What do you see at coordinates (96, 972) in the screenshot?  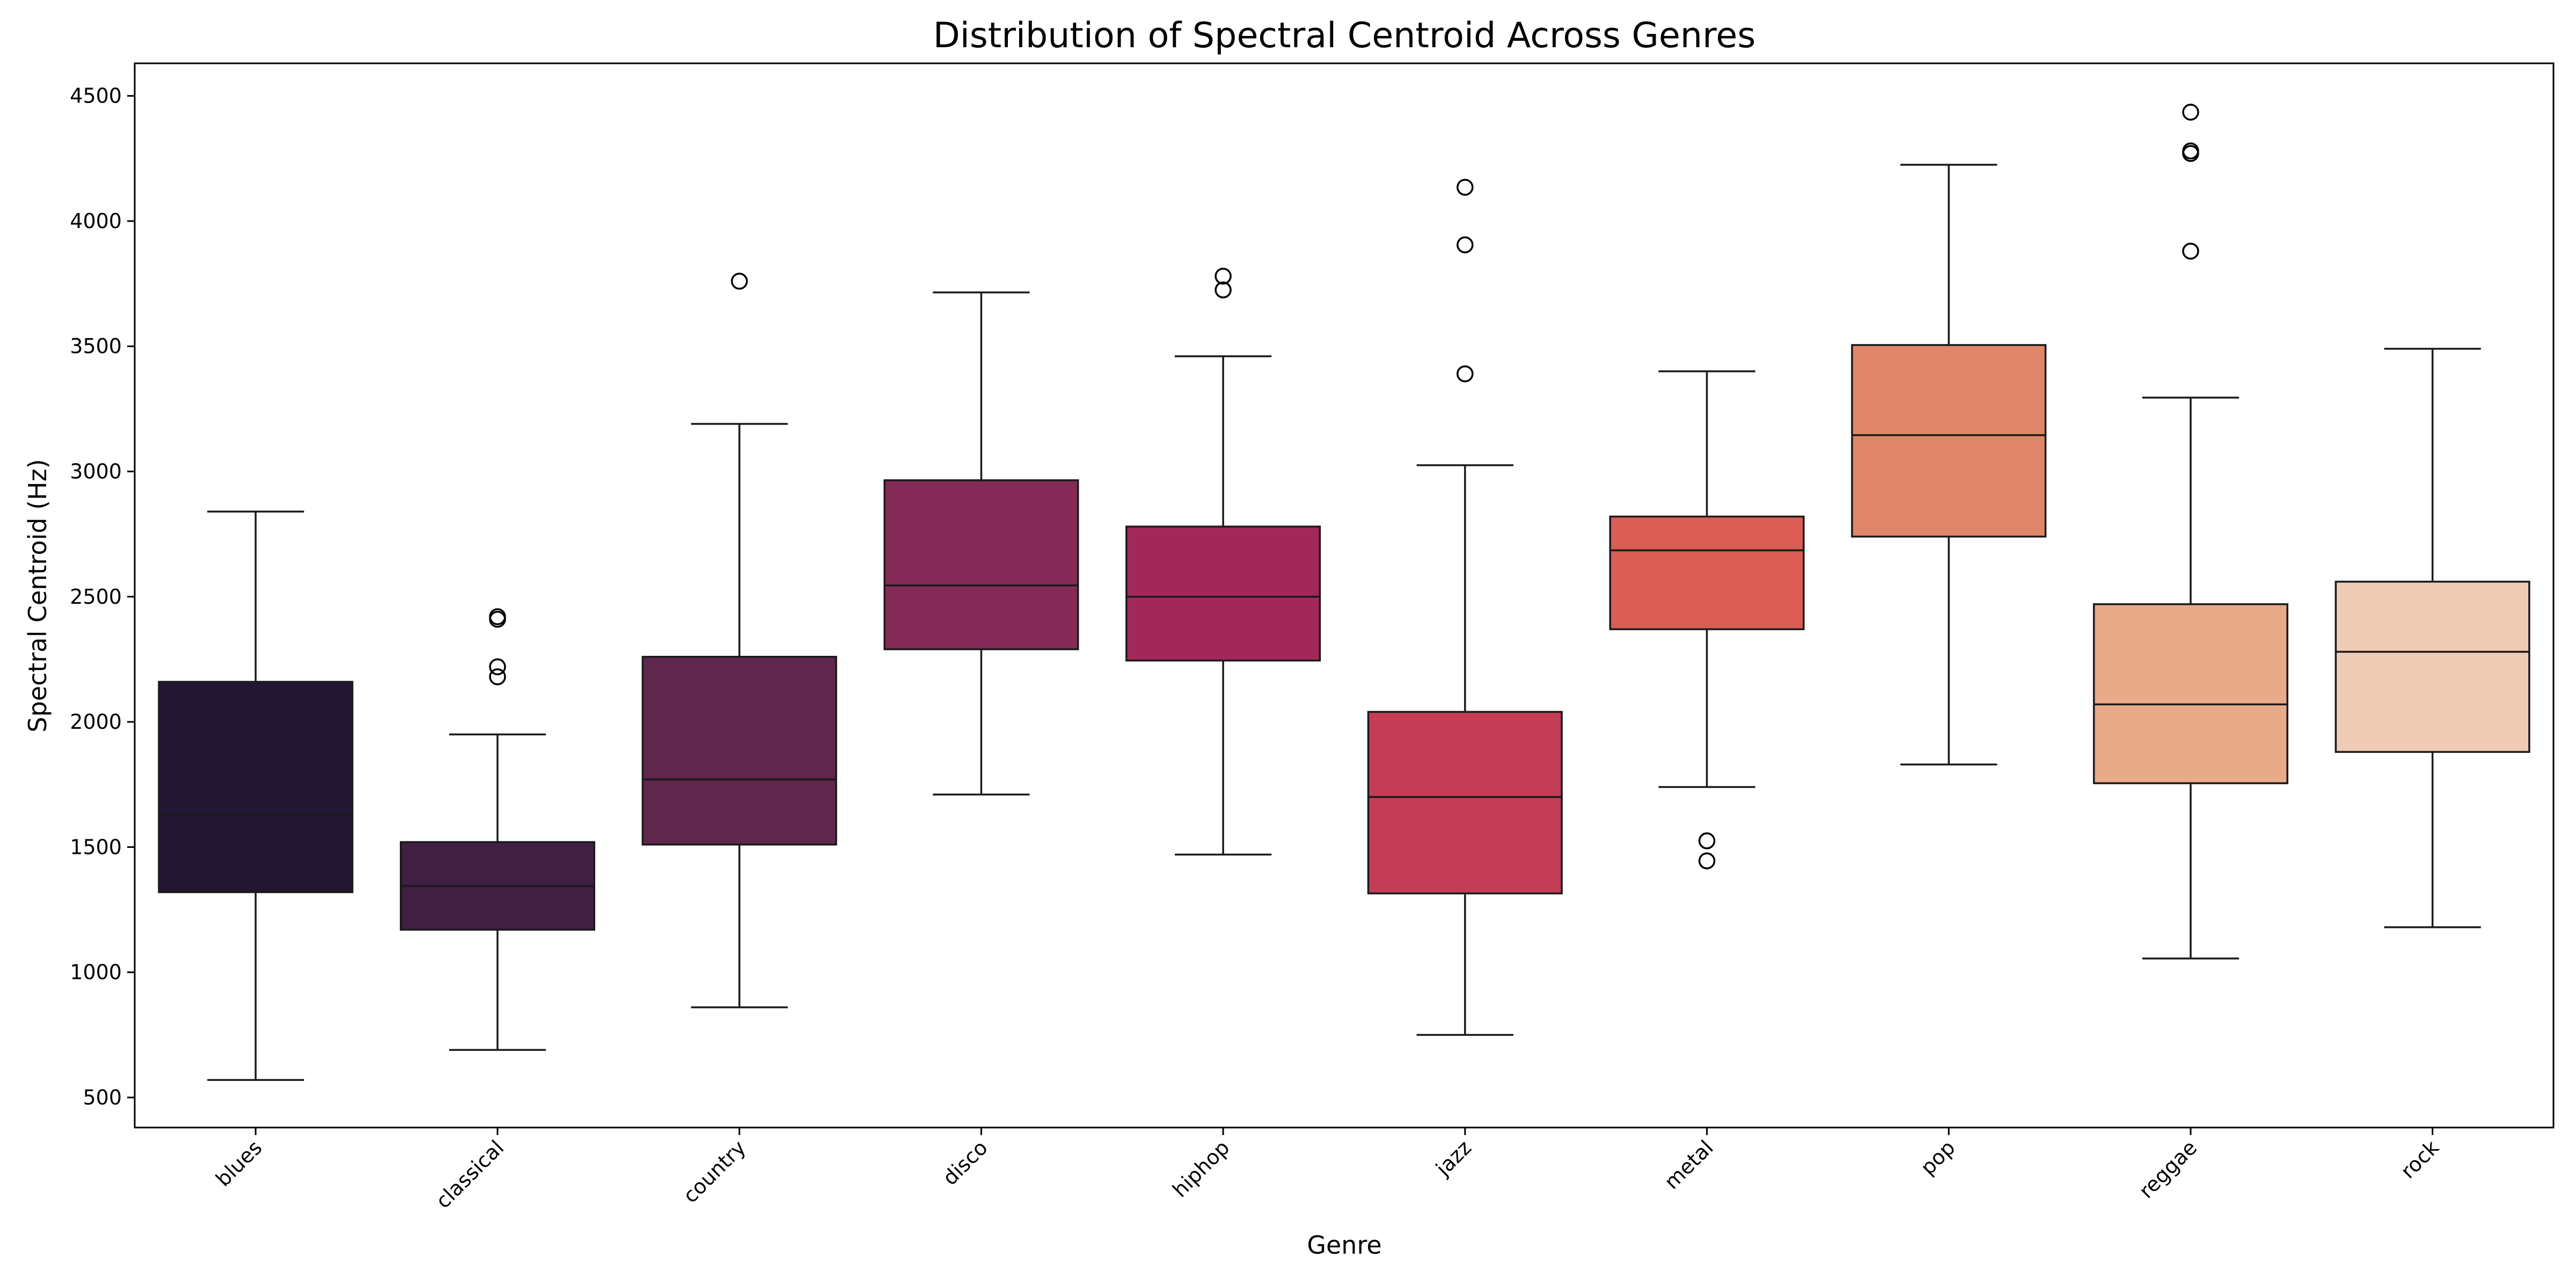 I see `y-tick-label: 1000` at bounding box center [96, 972].